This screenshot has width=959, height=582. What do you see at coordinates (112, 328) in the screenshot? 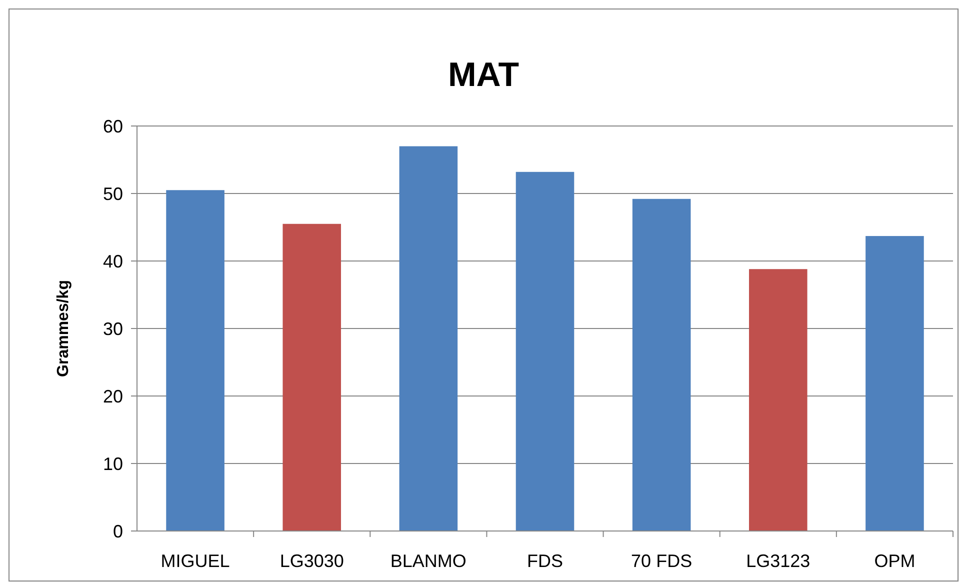
I see `y-tick-label: 30` at bounding box center [112, 328].